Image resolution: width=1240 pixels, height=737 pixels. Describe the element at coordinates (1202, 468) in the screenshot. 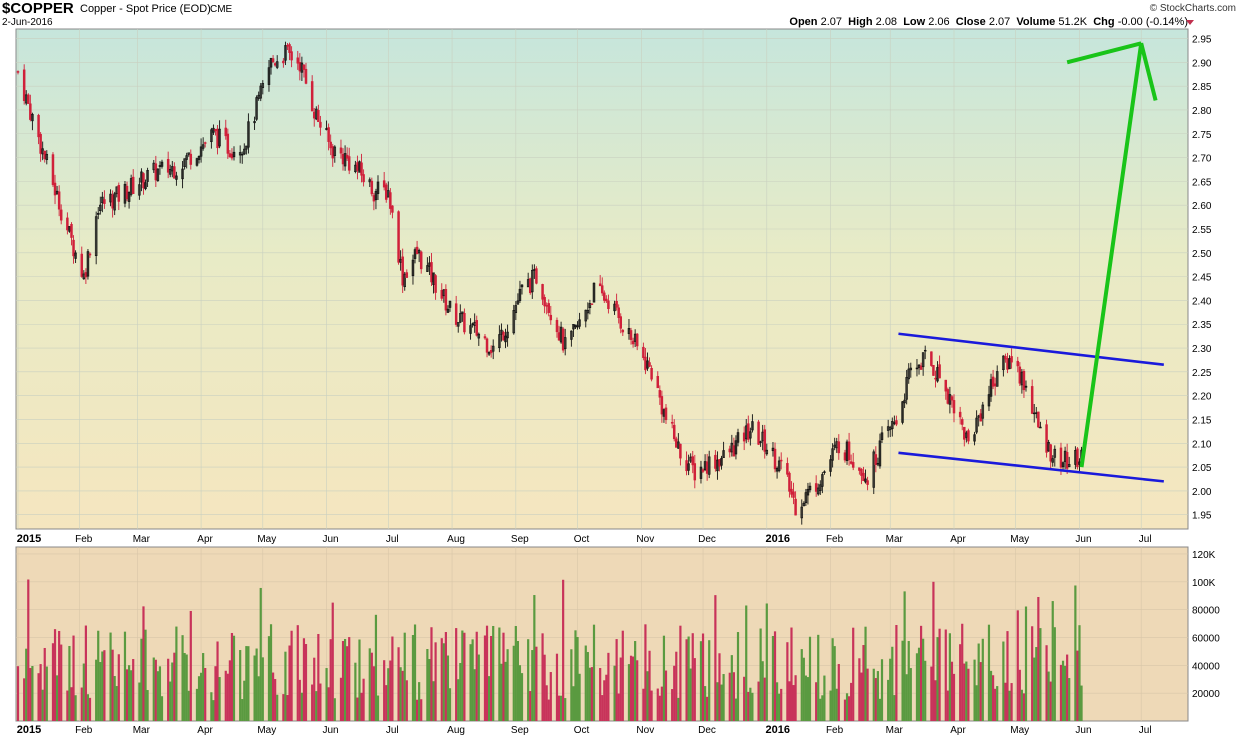

I see `y-tick-label: 2.05` at that location.